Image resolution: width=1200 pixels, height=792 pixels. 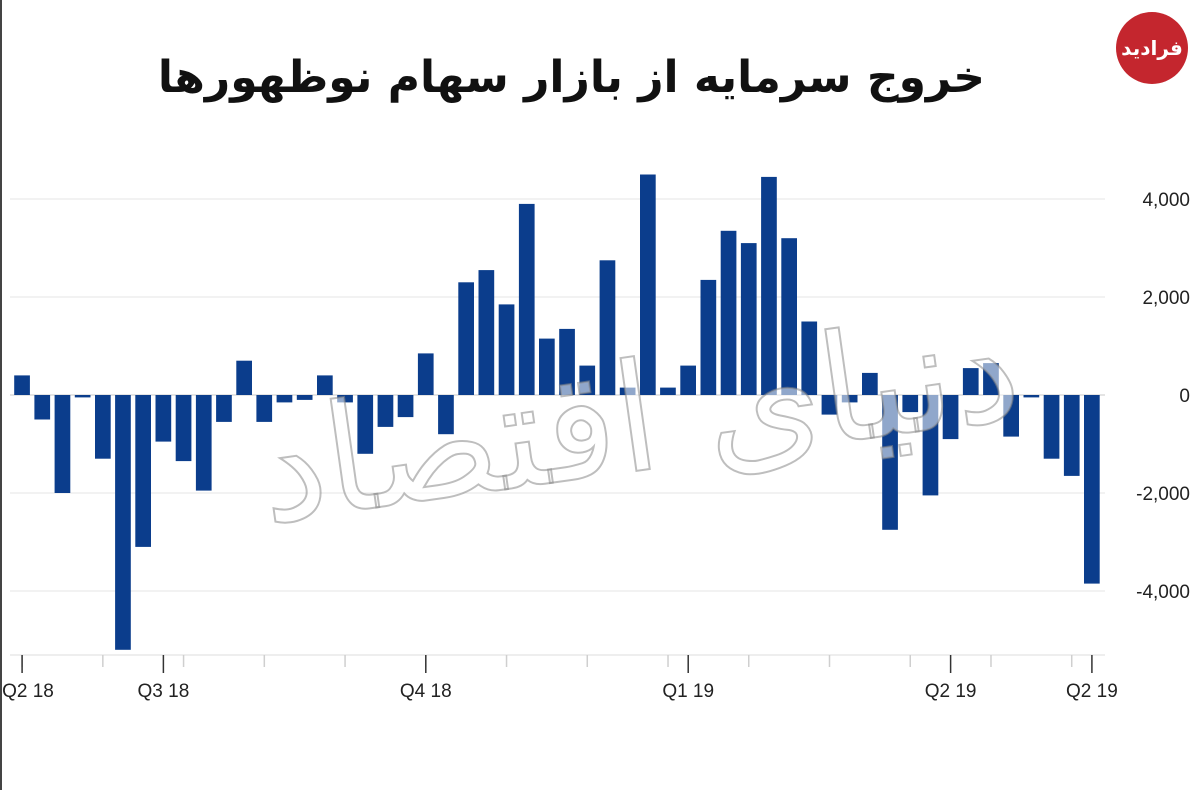 What do you see at coordinates (688, 691) in the screenshot?
I see `x-tick-label: Q1 19` at bounding box center [688, 691].